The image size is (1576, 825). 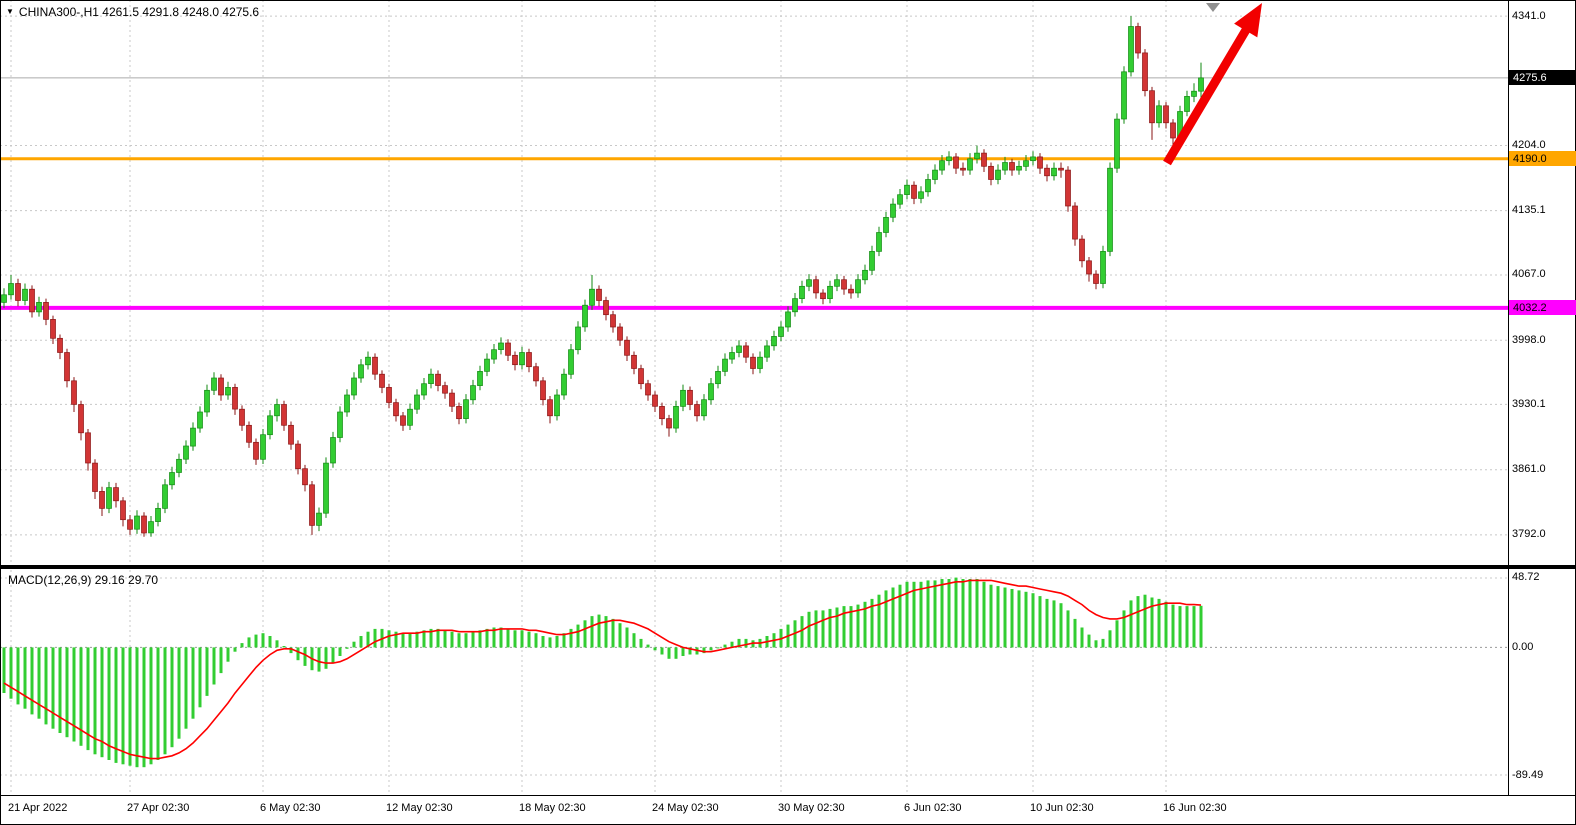 I want to click on price-axis-label: 4341.0, so click(x=1529, y=15).